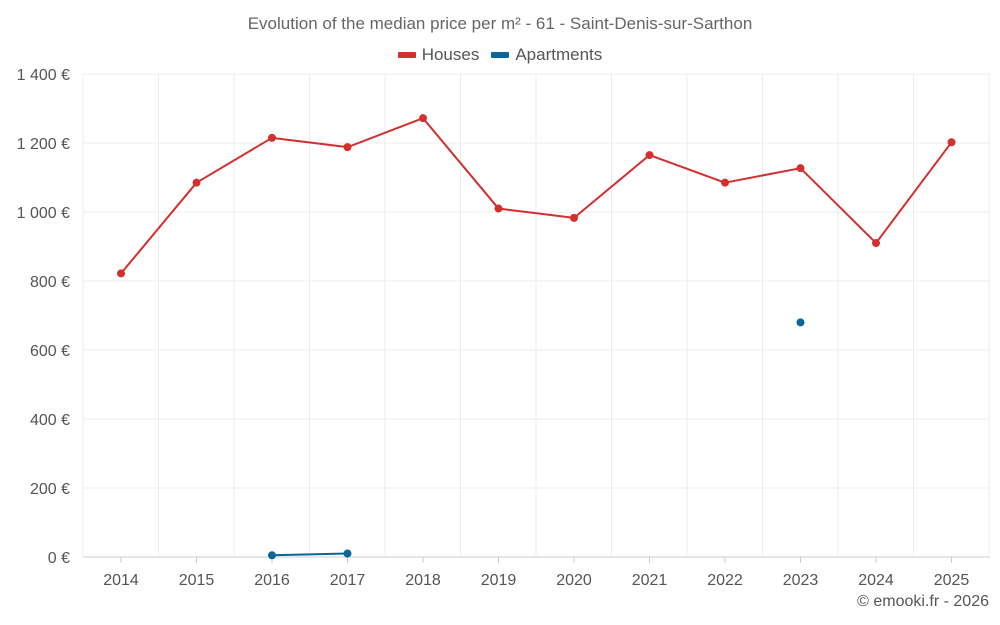 Image resolution: width=1000 pixels, height=625 pixels. What do you see at coordinates (50, 282) in the screenshot?
I see `y-tick-label: 800 €` at bounding box center [50, 282].